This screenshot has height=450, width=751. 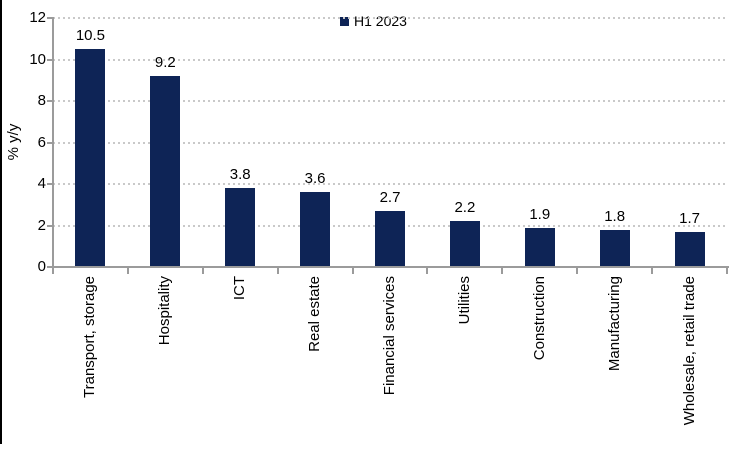 I want to click on legend-marker-icon, so click(x=344, y=21).